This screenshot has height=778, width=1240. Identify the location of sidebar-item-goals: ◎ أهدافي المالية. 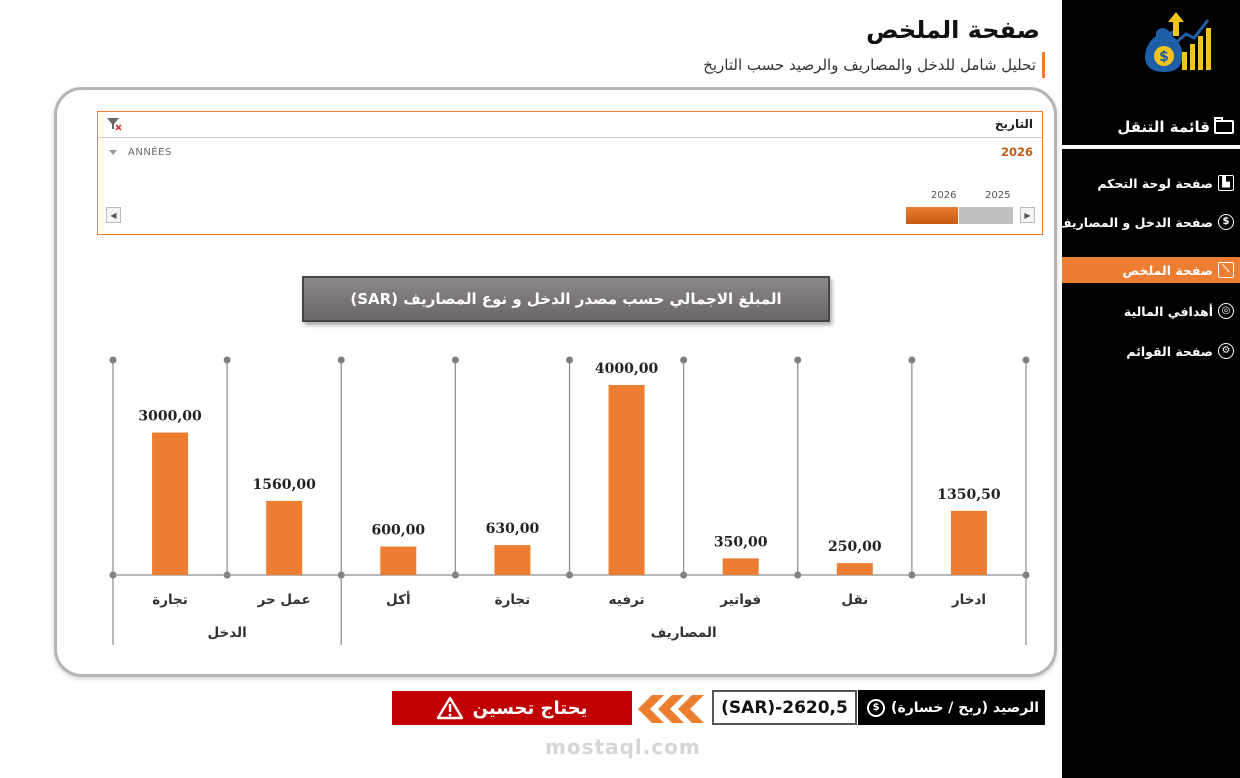
(1179, 311).